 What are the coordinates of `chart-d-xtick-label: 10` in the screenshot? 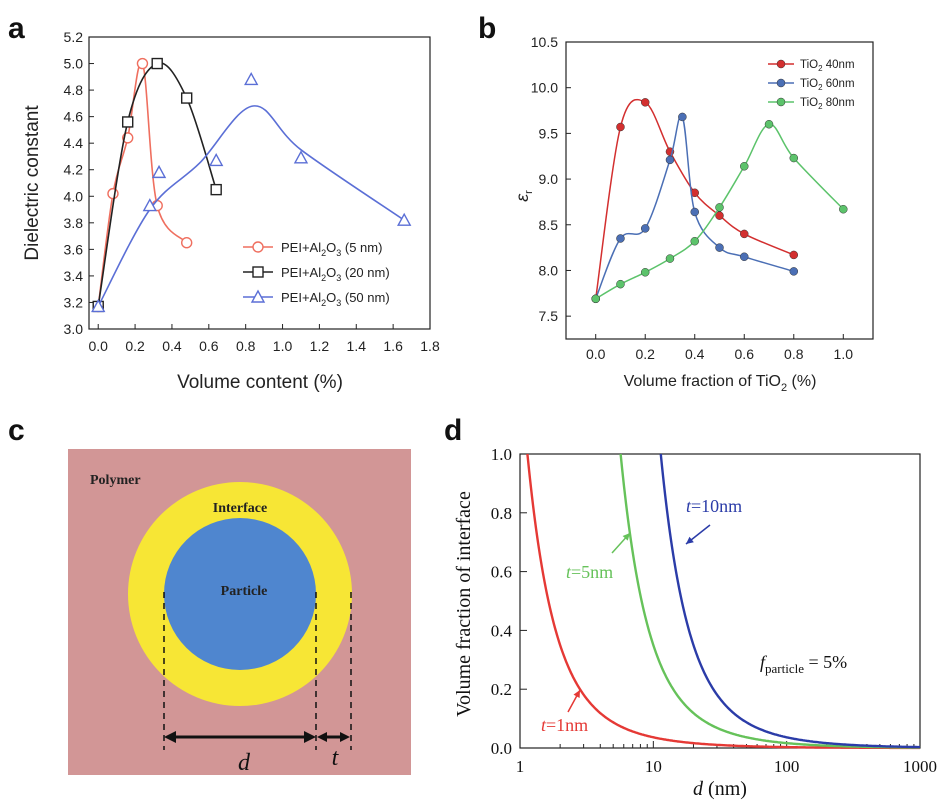 It's located at (653, 766).